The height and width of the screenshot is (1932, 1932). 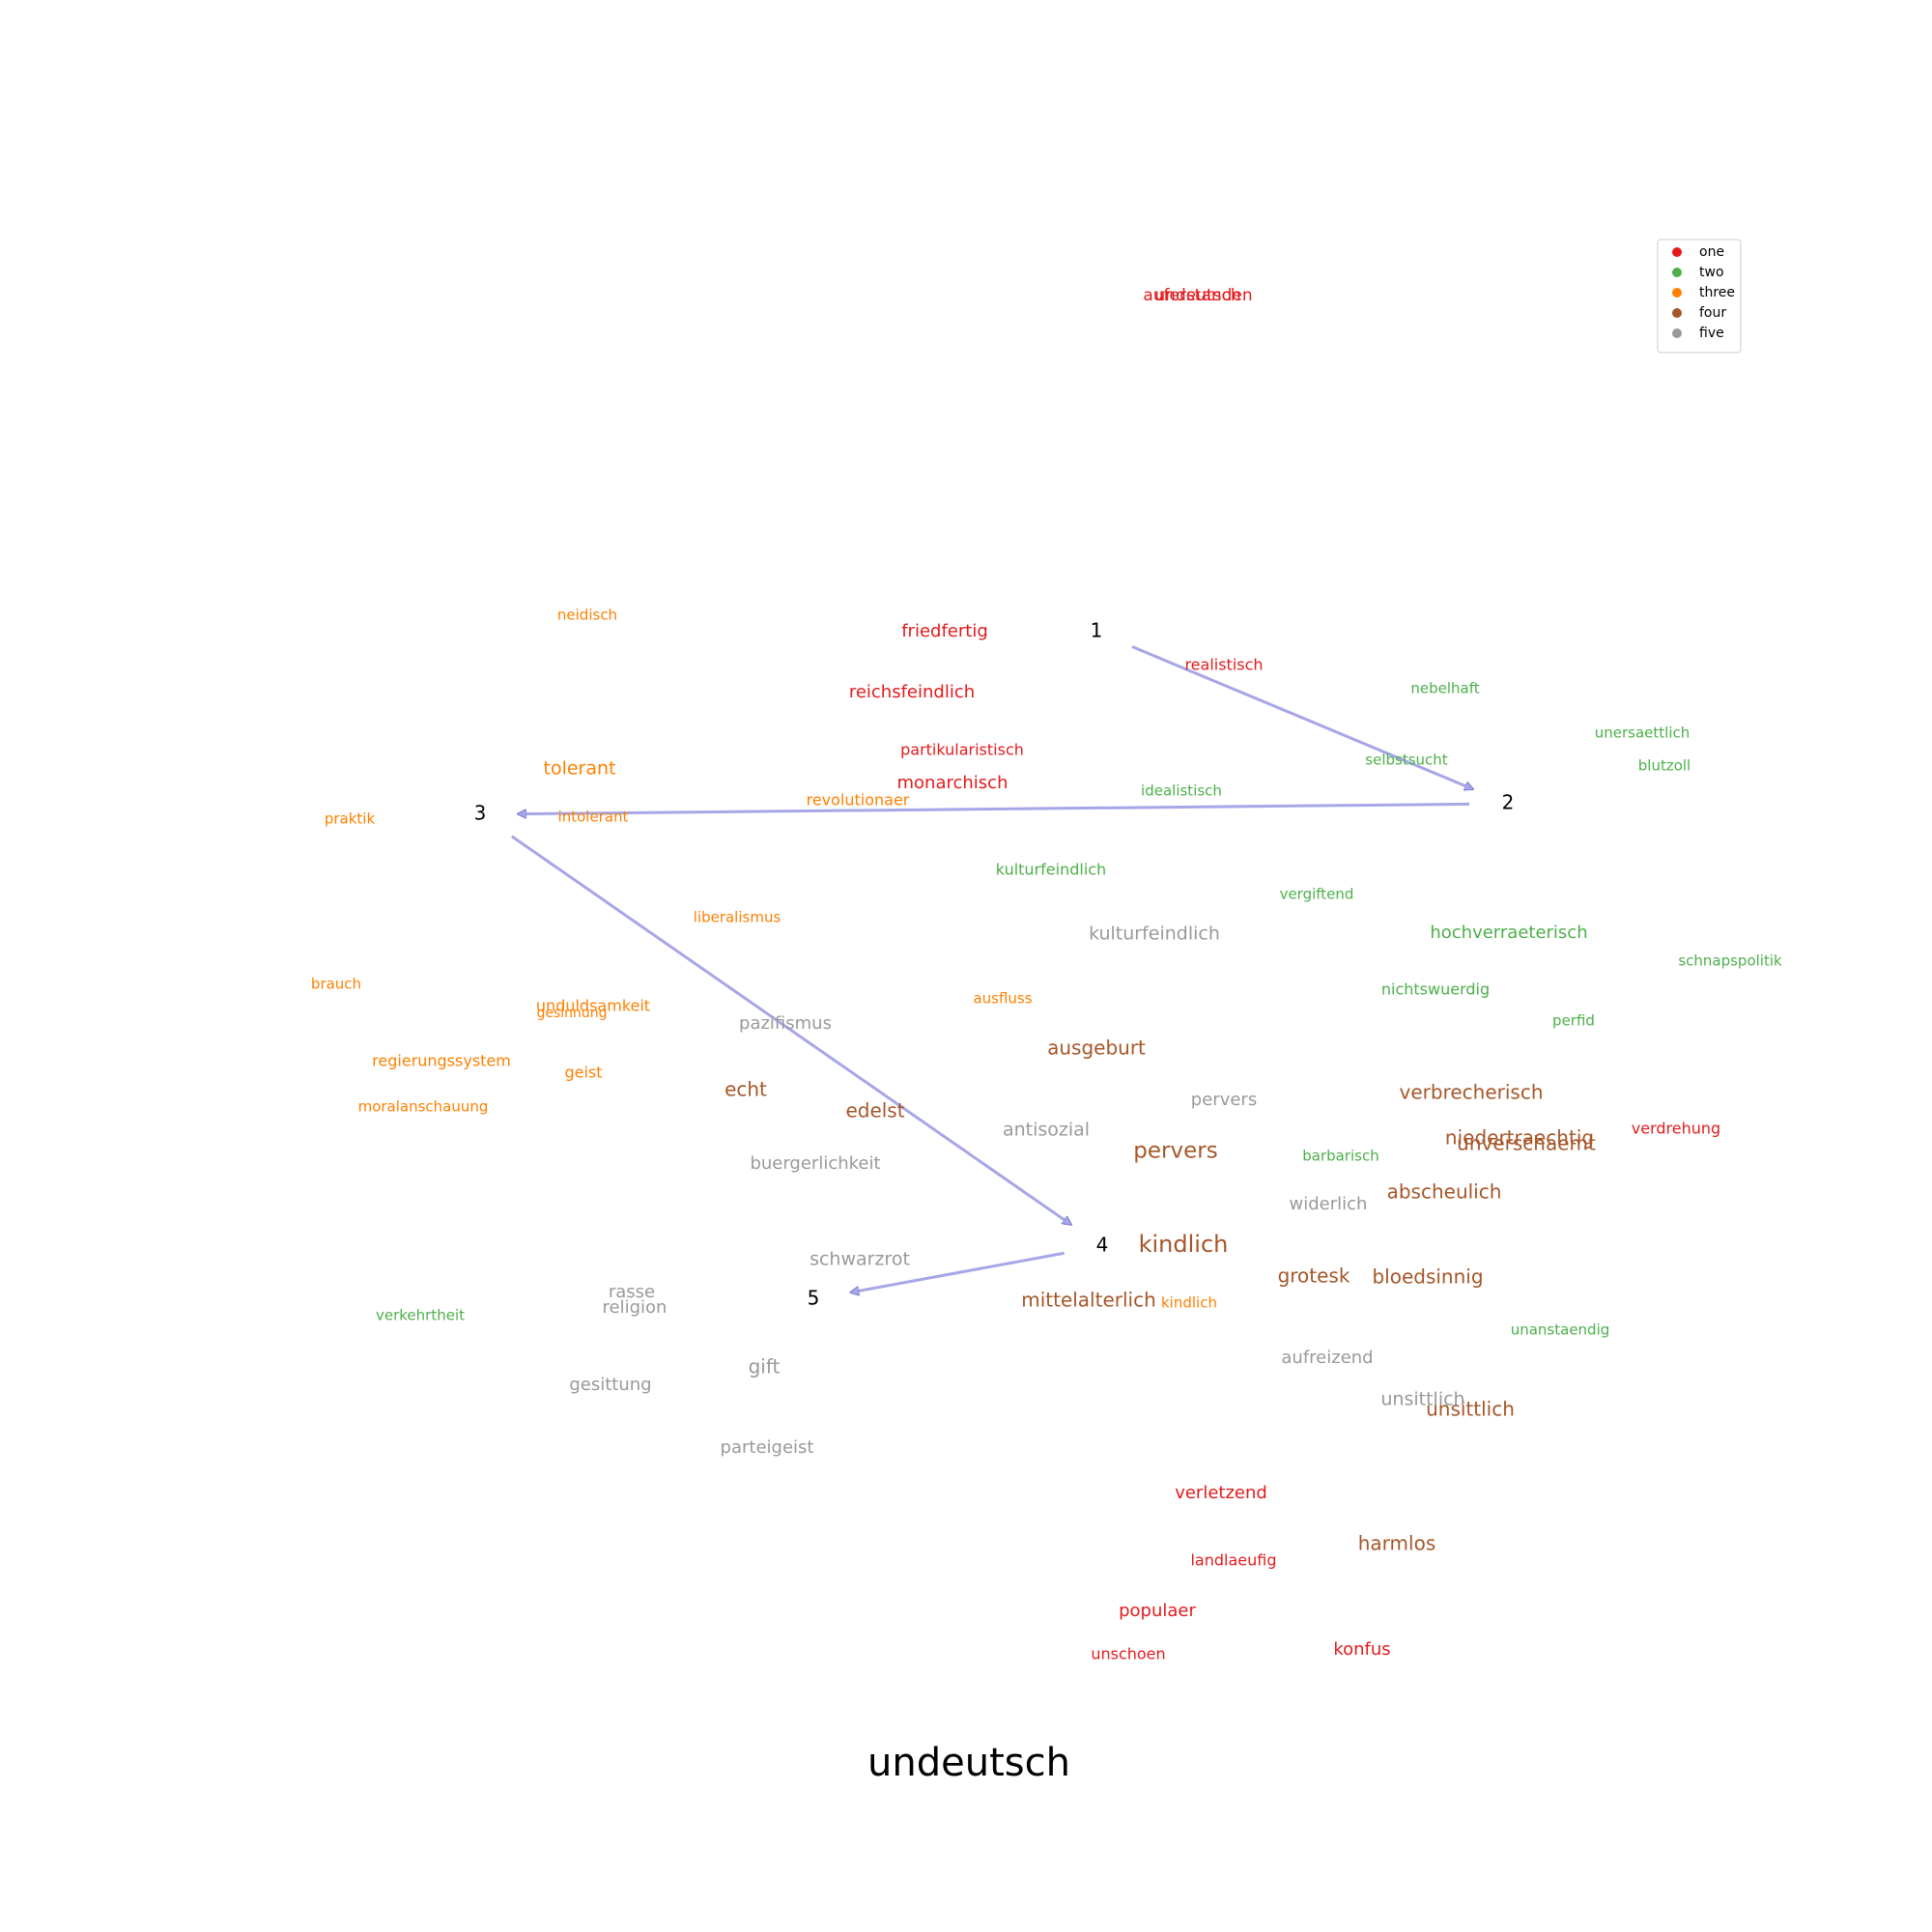 I want to click on word-label-two: unersaettlich, so click(x=1642, y=733).